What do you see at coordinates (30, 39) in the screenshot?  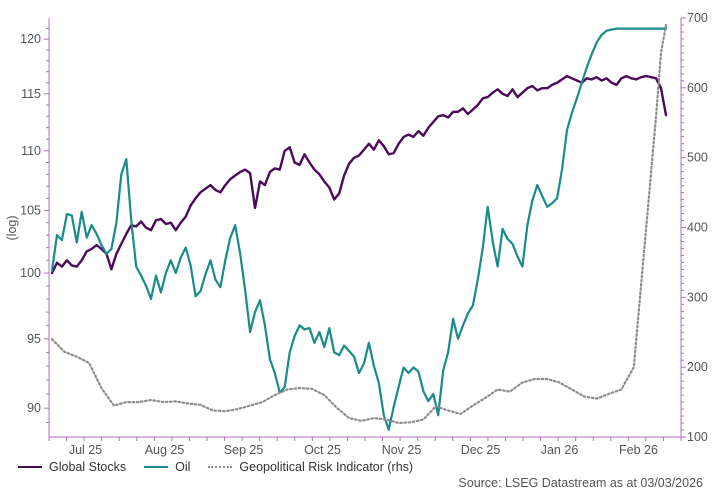 I see `left-tick-label: 120` at bounding box center [30, 39].